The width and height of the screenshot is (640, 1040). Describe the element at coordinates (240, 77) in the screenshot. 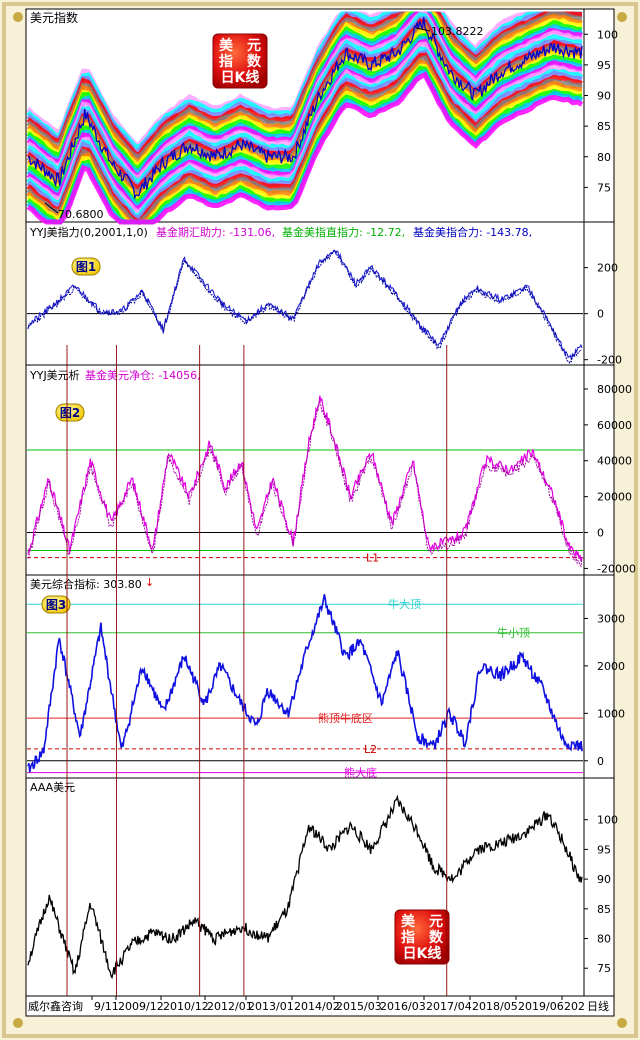

I see `dollar-index-badge-text: 日K线` at that location.